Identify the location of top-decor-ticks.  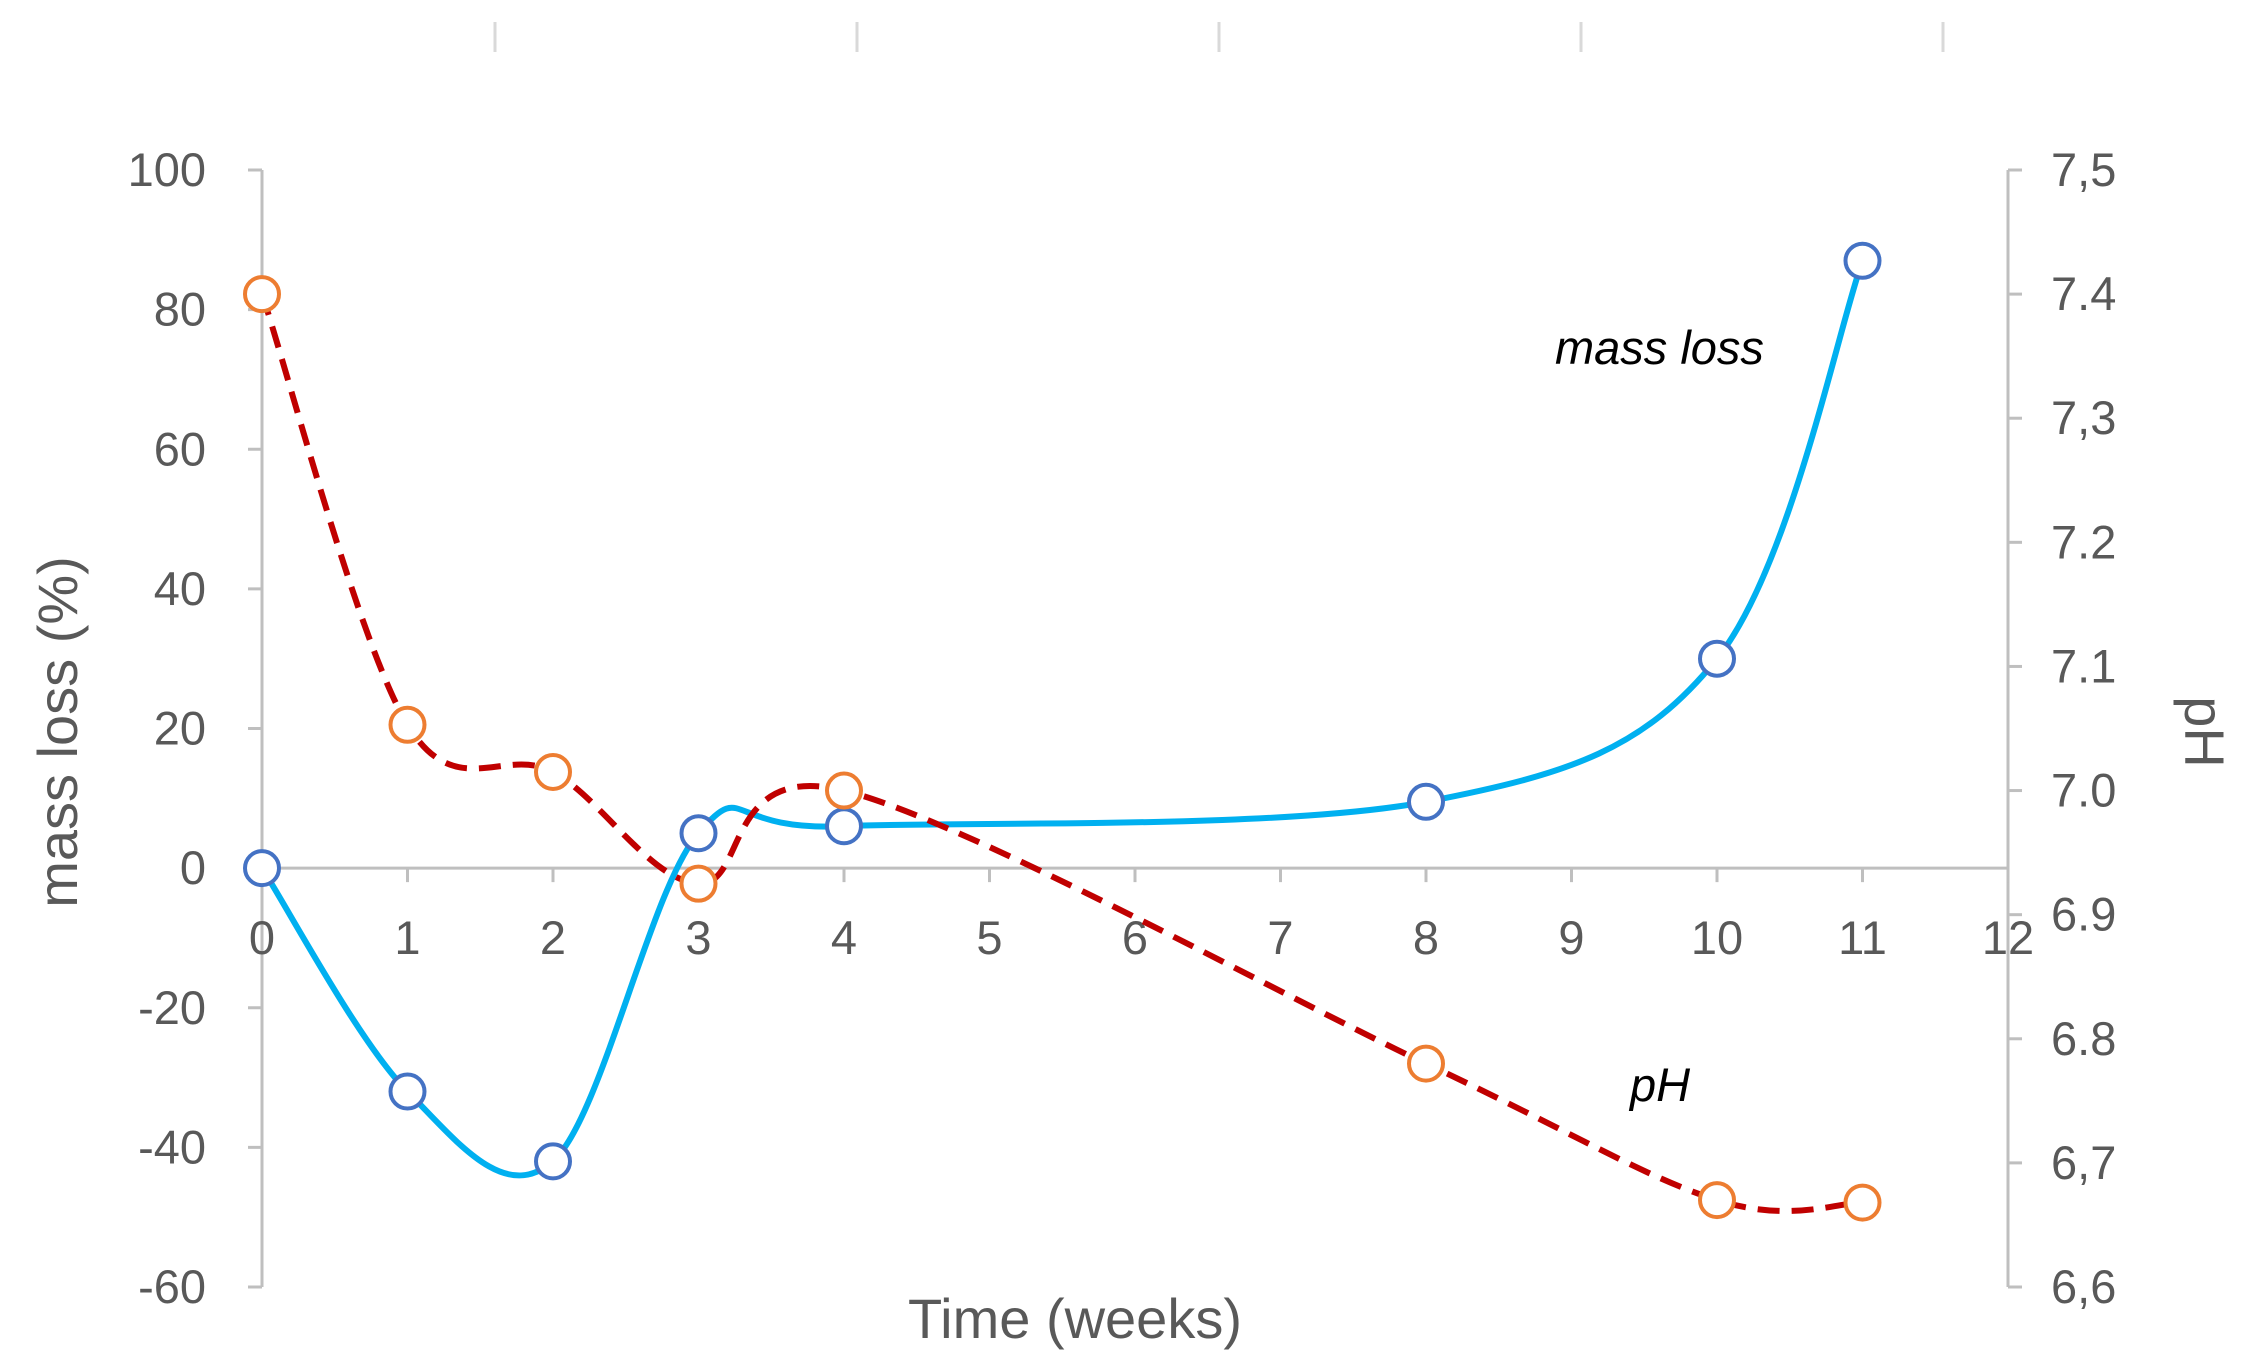
(1219, 37).